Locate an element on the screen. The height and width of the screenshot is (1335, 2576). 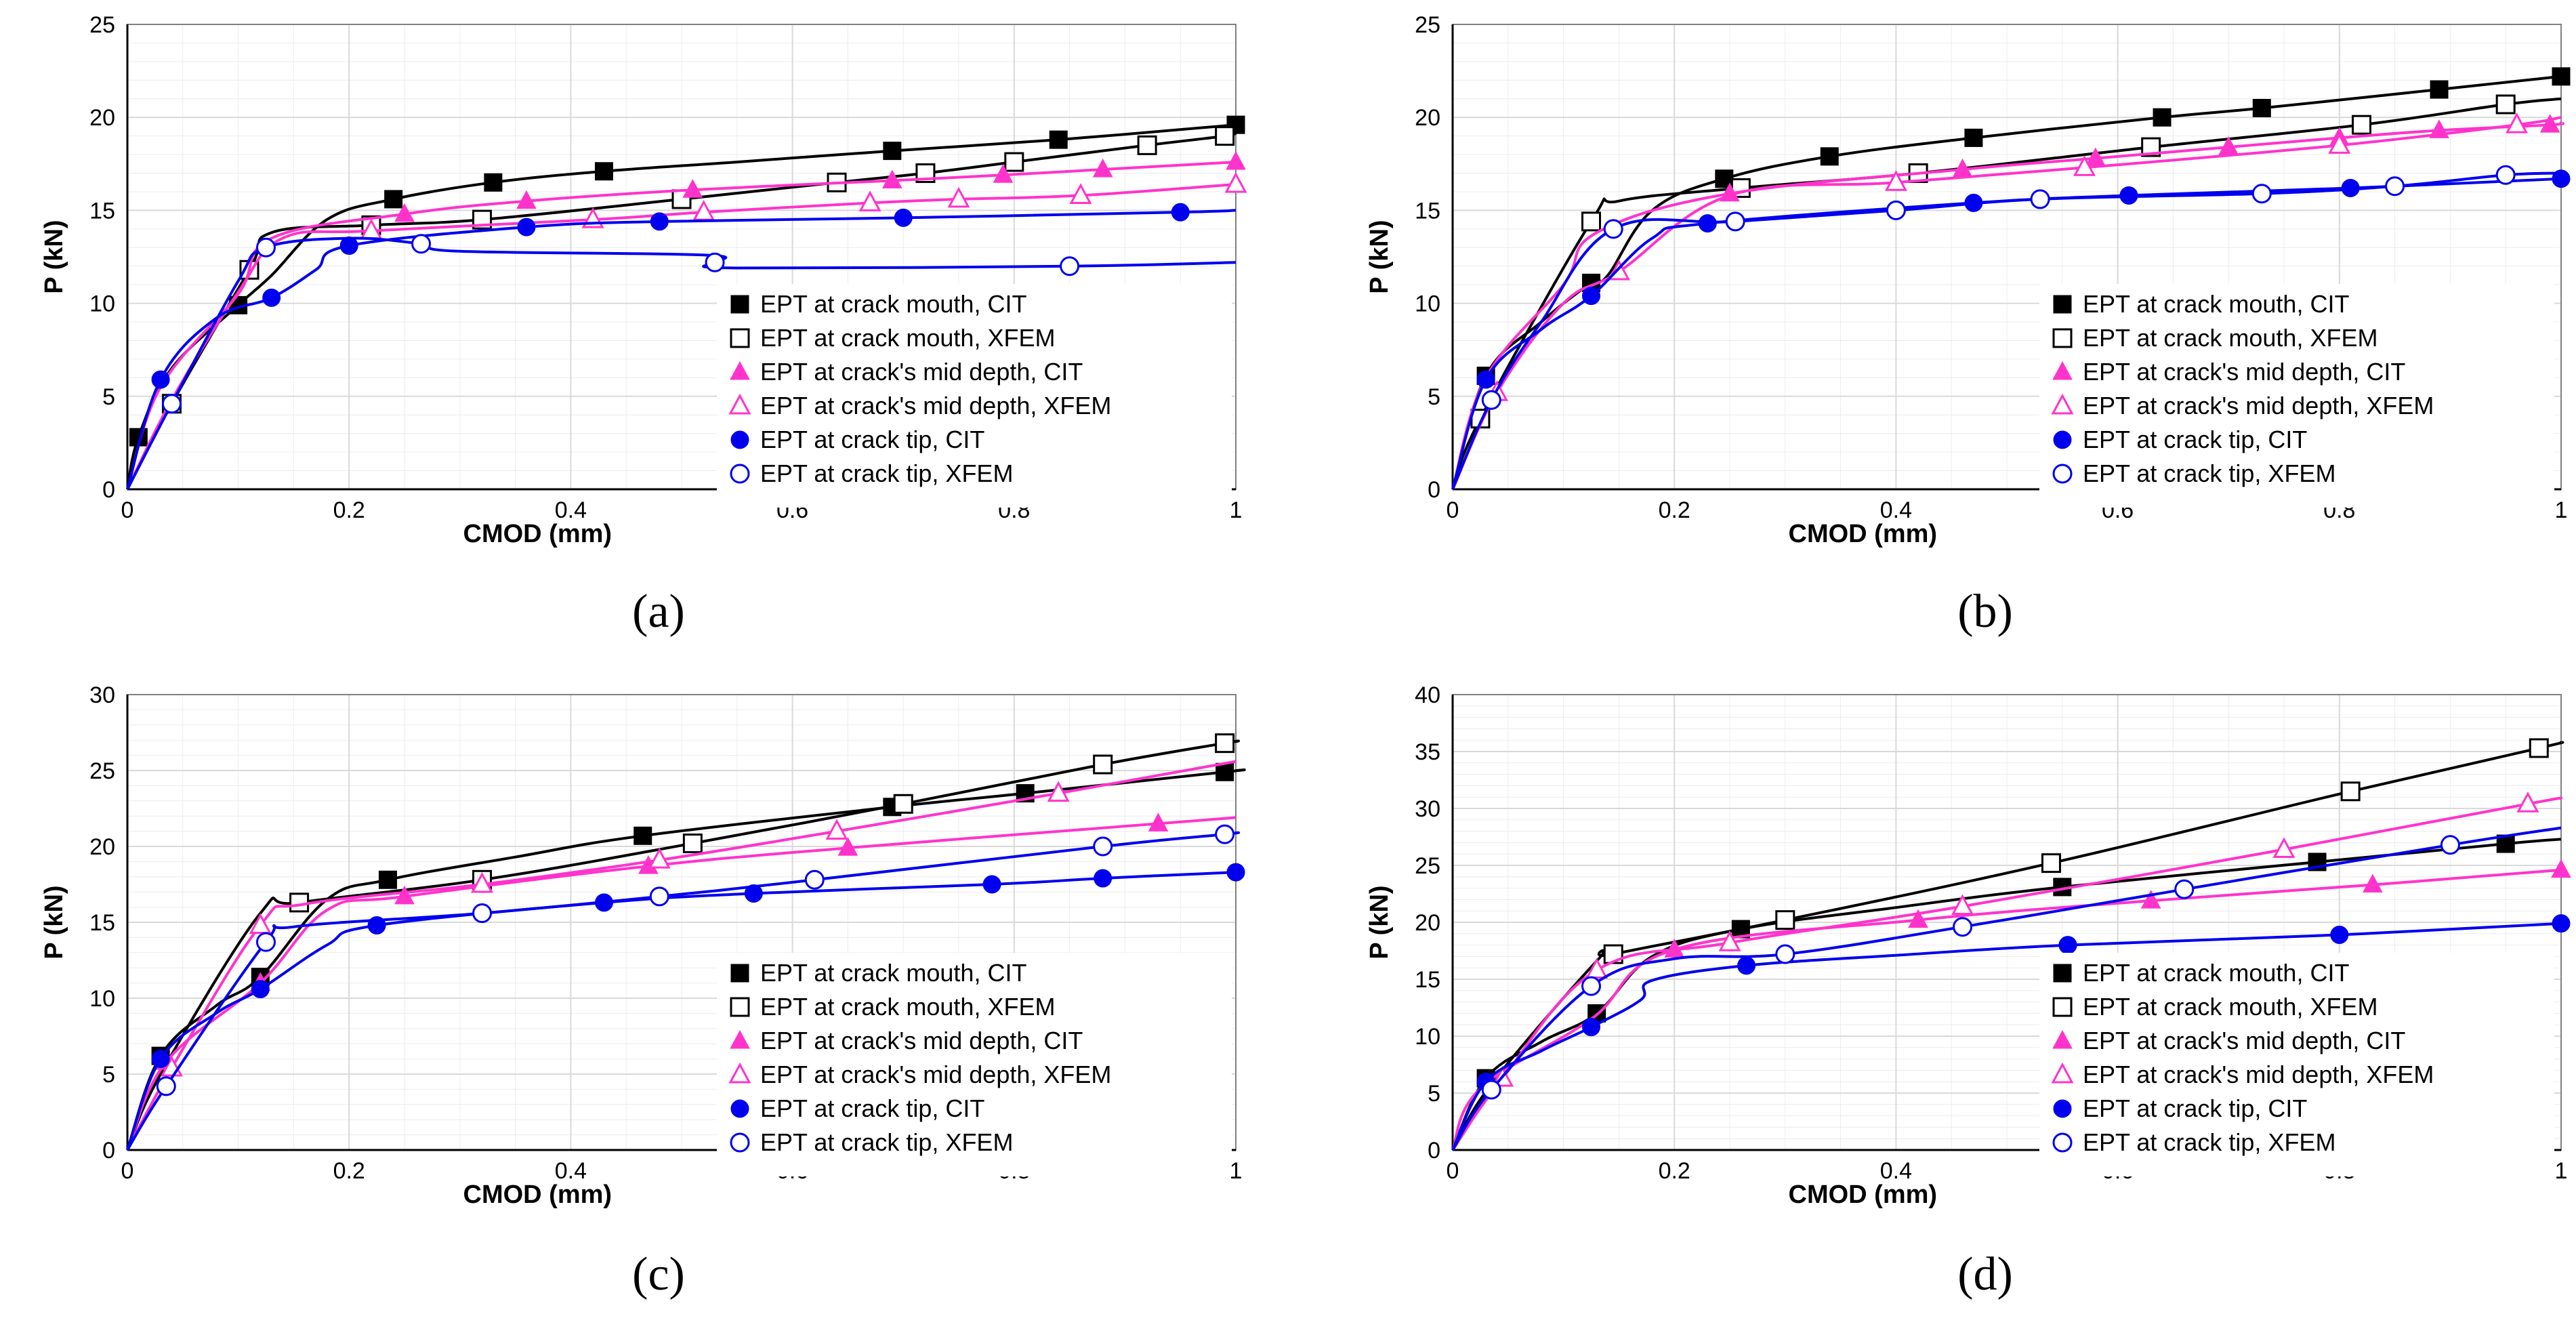
panel-label: (d) is located at coordinates (1985, 1274).